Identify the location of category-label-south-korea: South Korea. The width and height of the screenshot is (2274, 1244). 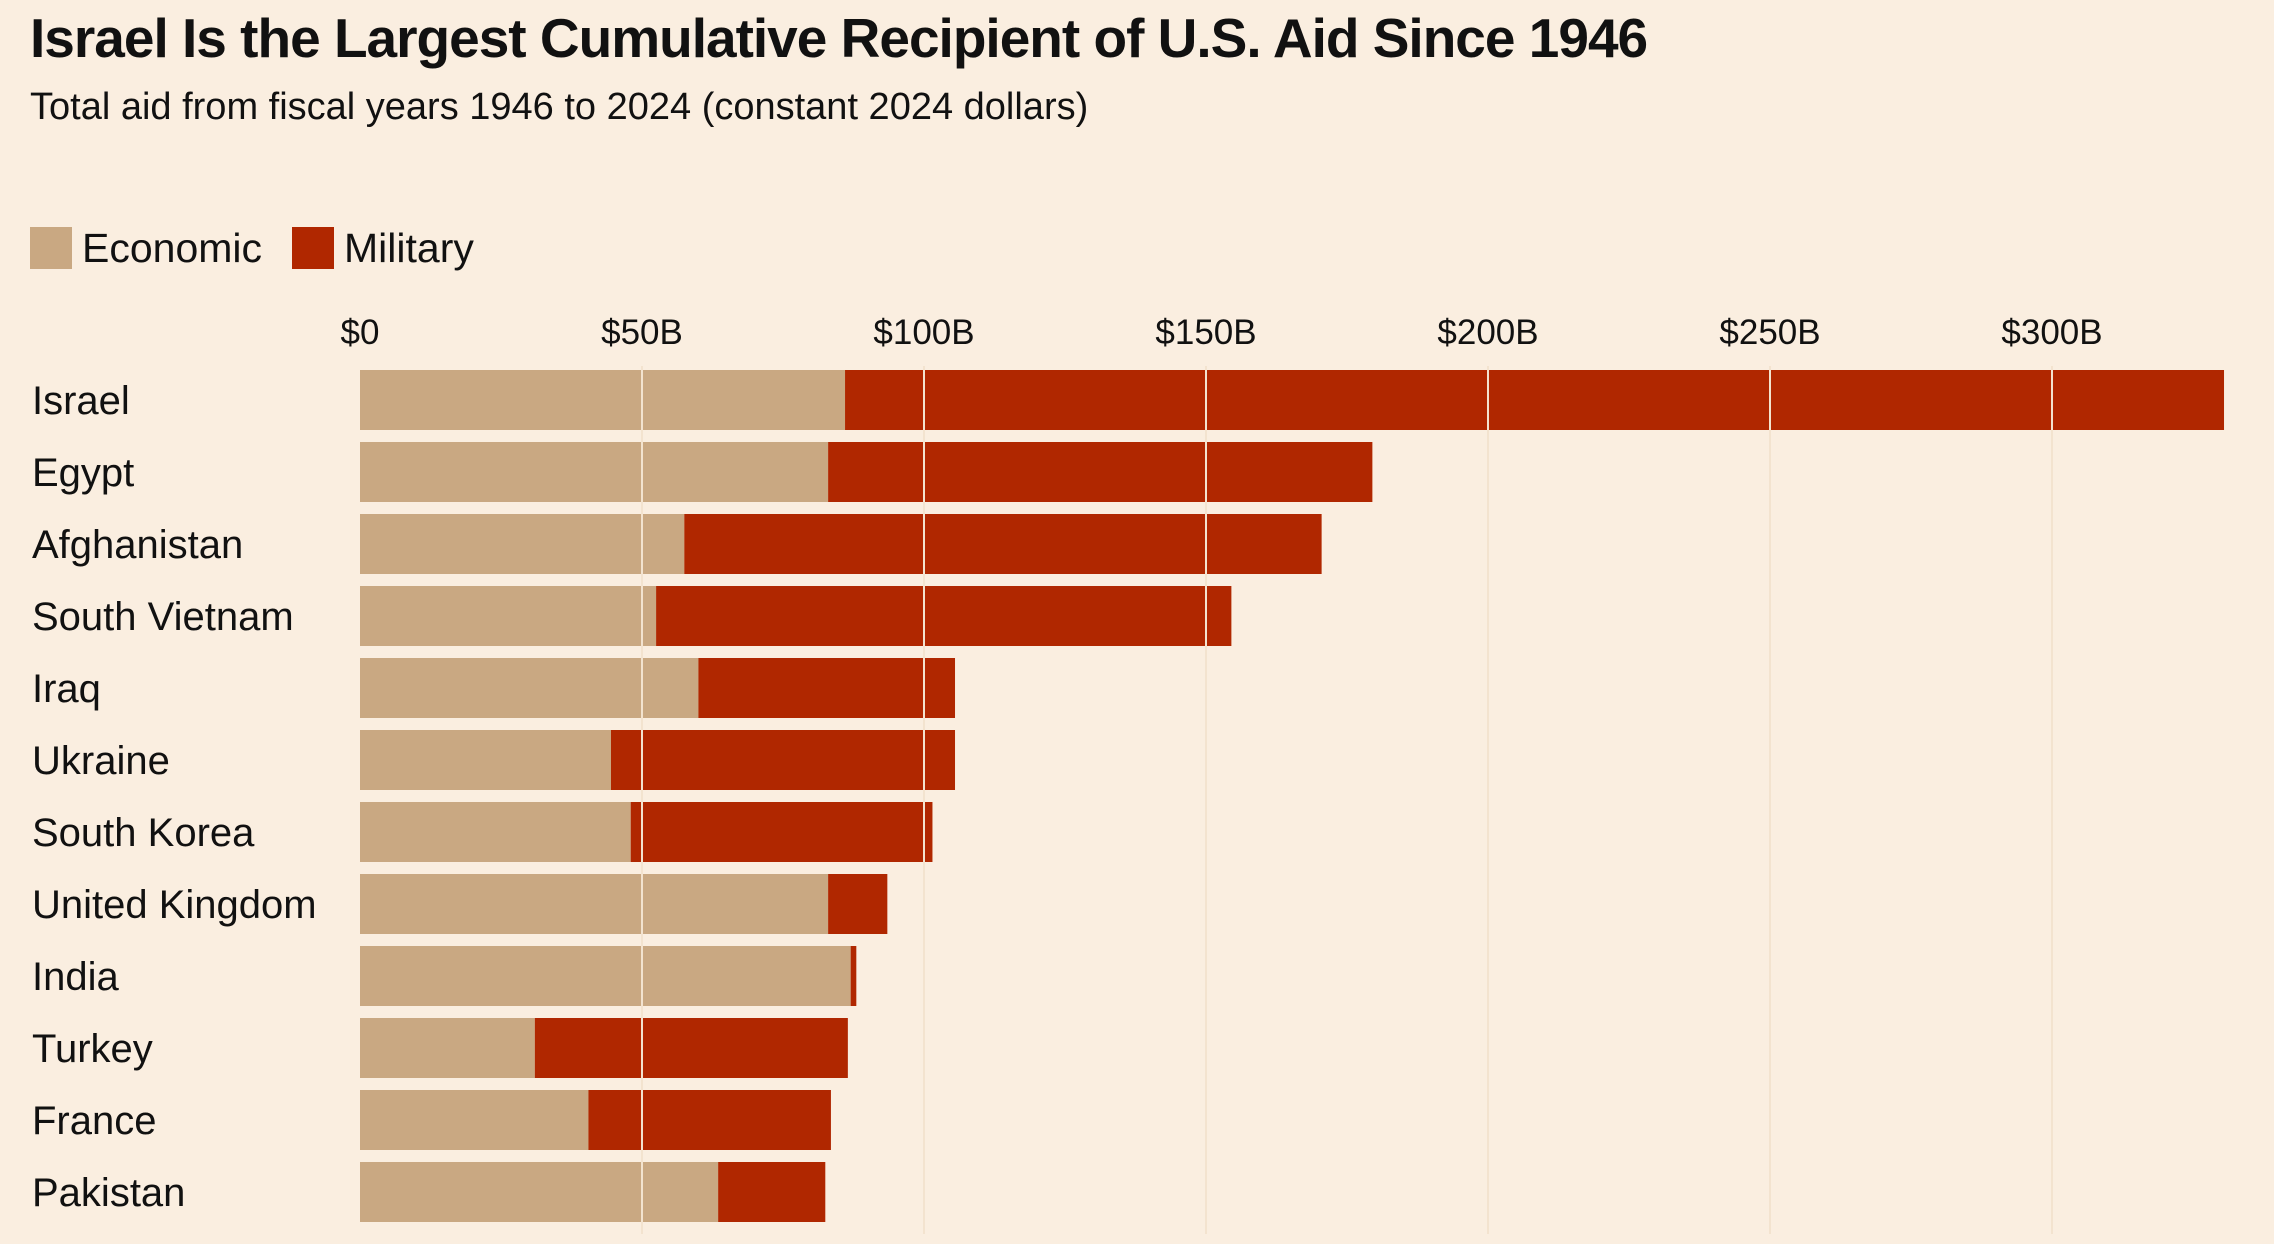
(143, 833).